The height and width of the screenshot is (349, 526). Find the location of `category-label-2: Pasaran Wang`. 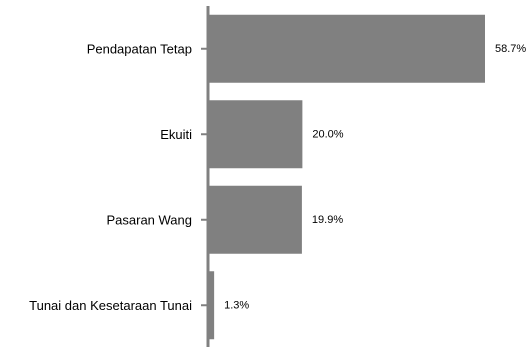

category-label-2: Pasaran Wang is located at coordinates (149, 219).